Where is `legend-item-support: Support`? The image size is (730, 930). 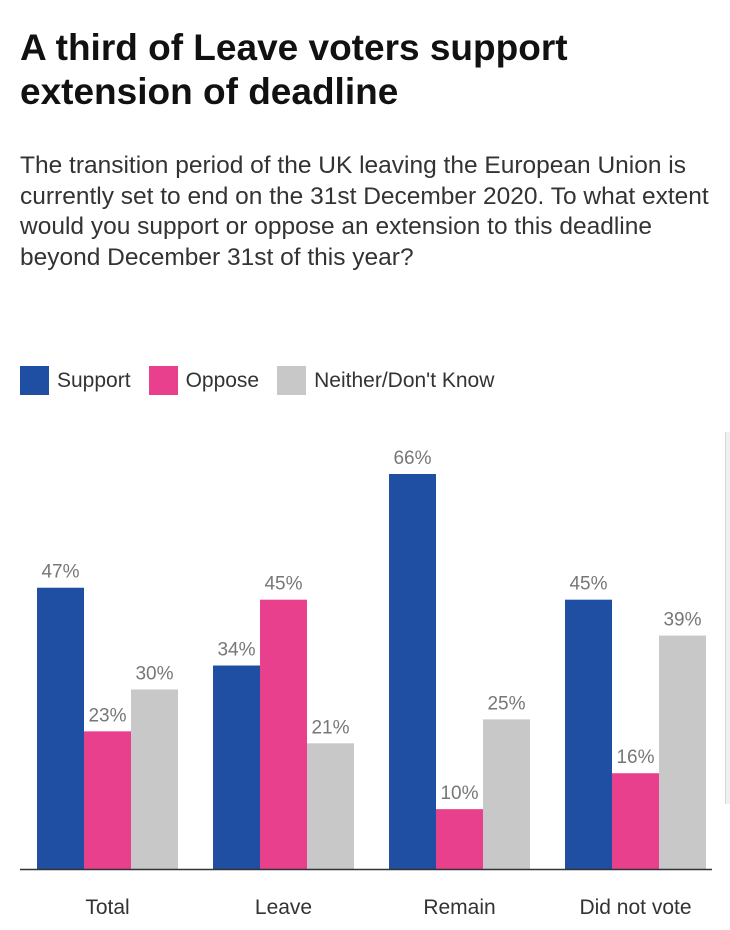 legend-item-support: Support is located at coordinates (75, 380).